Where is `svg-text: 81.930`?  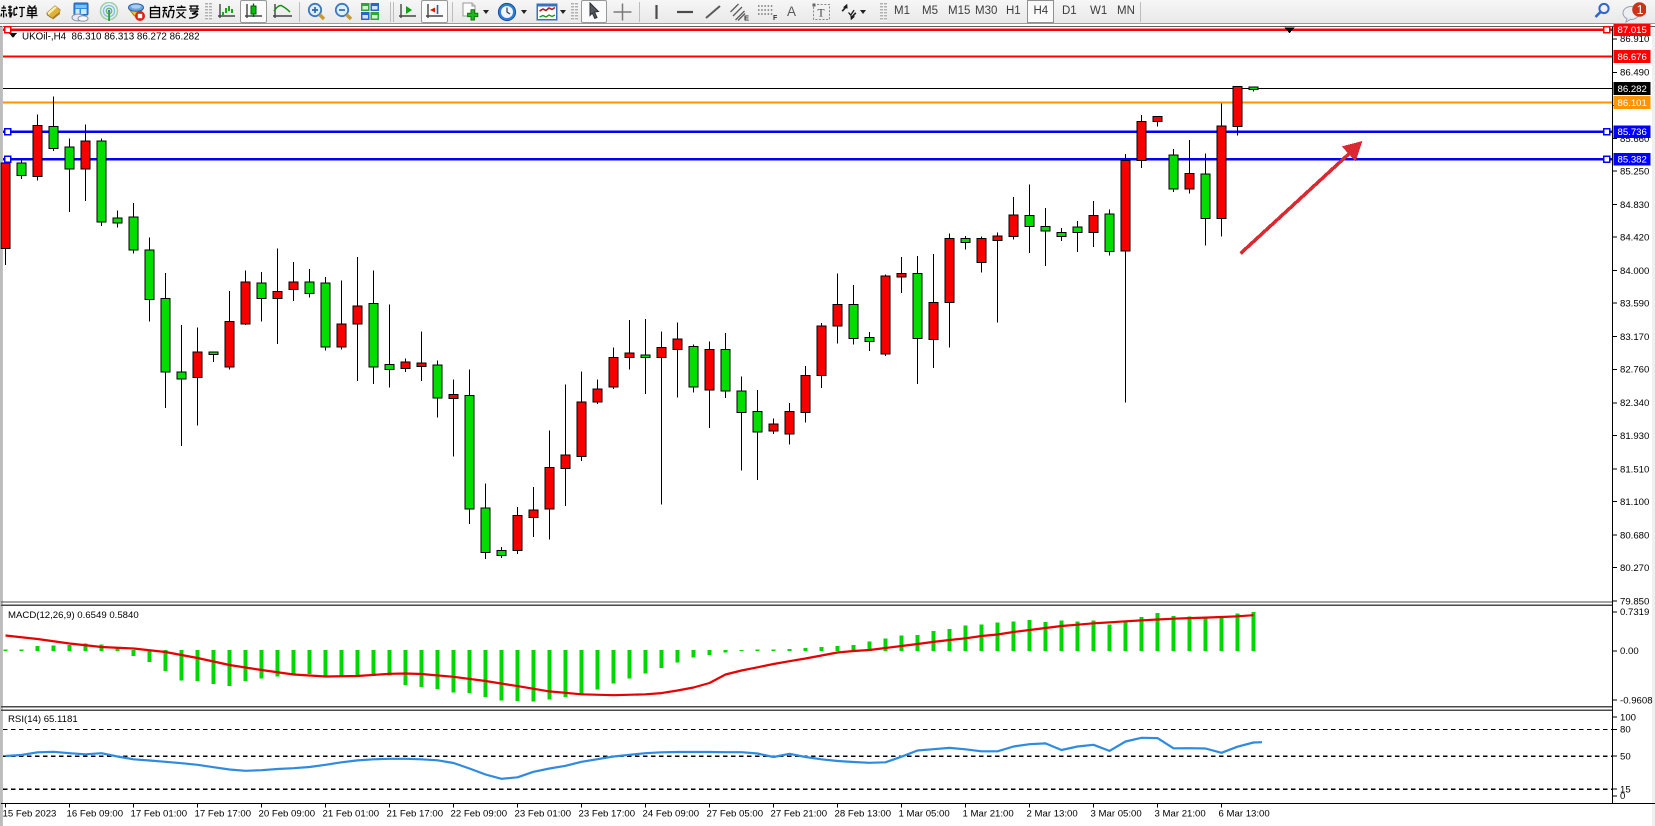
svg-text: 81.930 is located at coordinates (1634, 436).